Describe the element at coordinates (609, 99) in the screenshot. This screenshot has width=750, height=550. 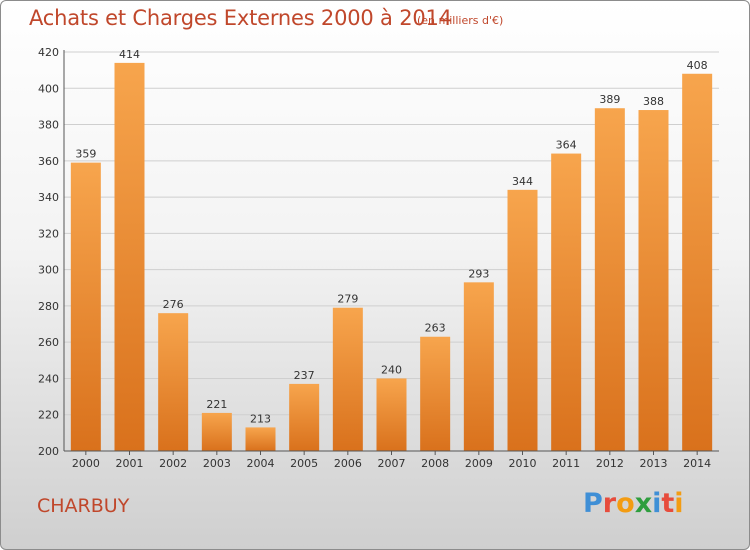
I see `bar-value-label: 389` at that location.